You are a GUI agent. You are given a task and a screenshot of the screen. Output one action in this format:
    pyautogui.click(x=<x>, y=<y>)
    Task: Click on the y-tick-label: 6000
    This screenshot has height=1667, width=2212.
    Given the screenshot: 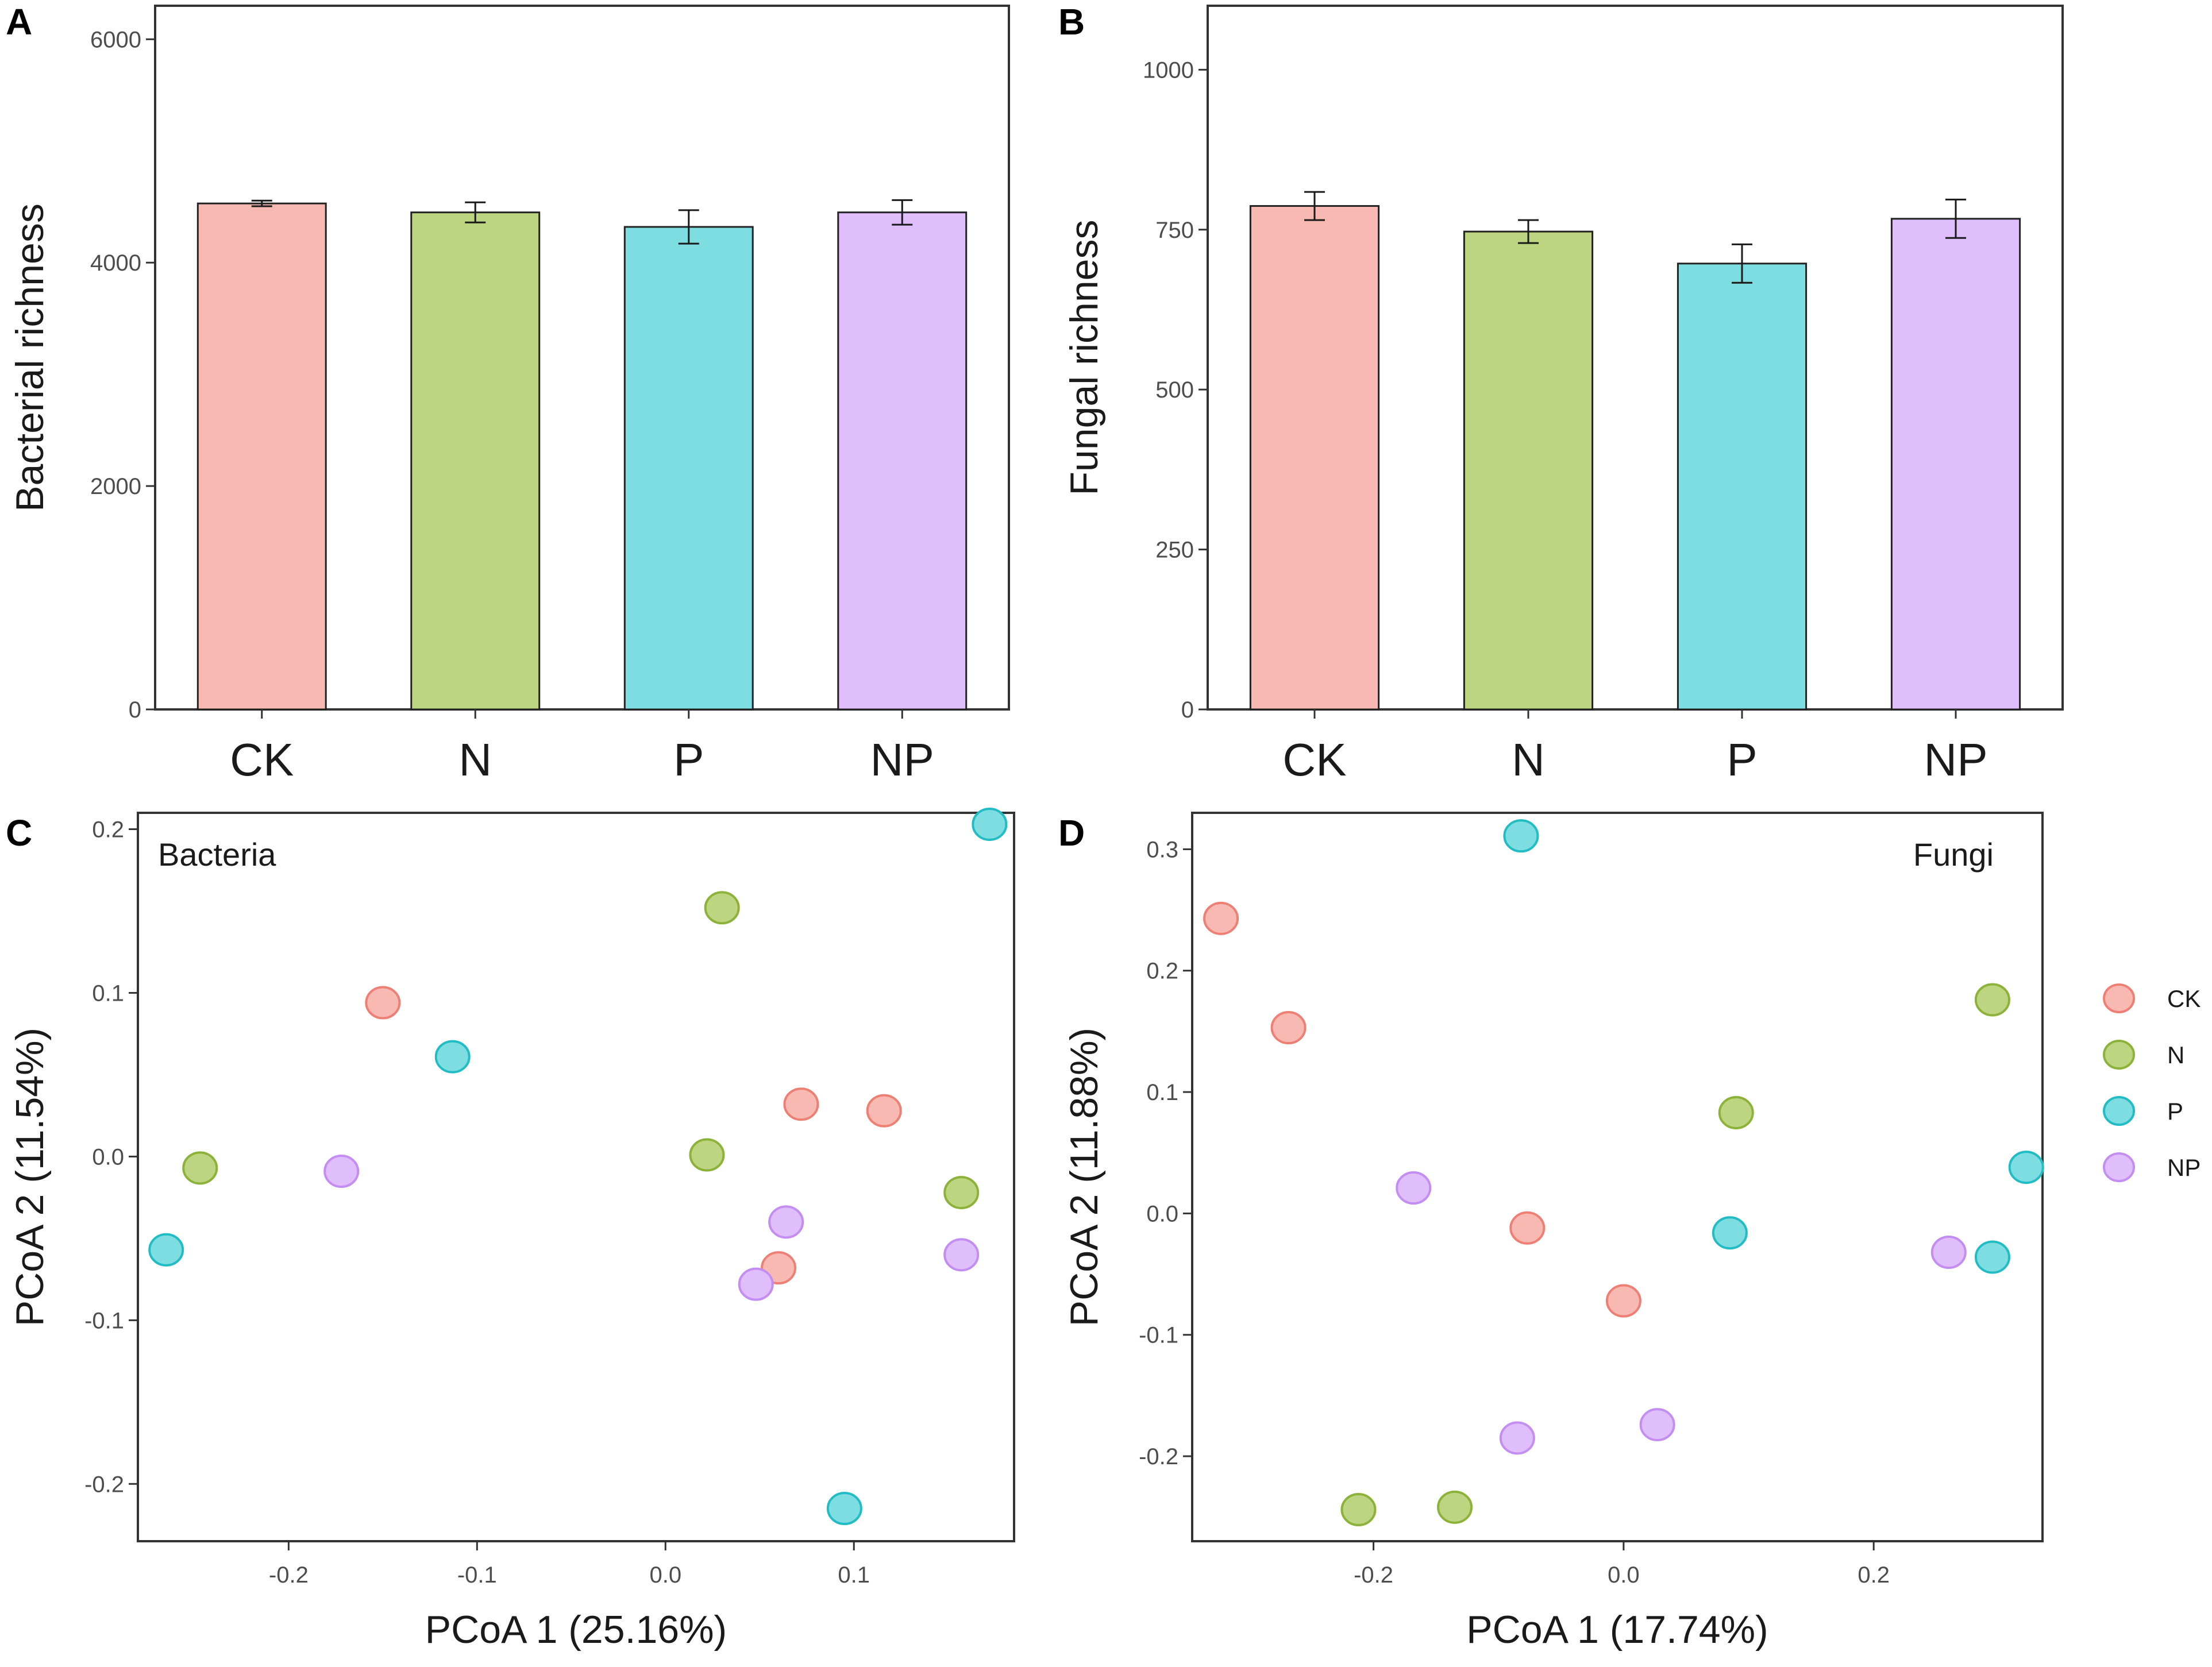 What is the action you would take?
    pyautogui.click(x=116, y=39)
    